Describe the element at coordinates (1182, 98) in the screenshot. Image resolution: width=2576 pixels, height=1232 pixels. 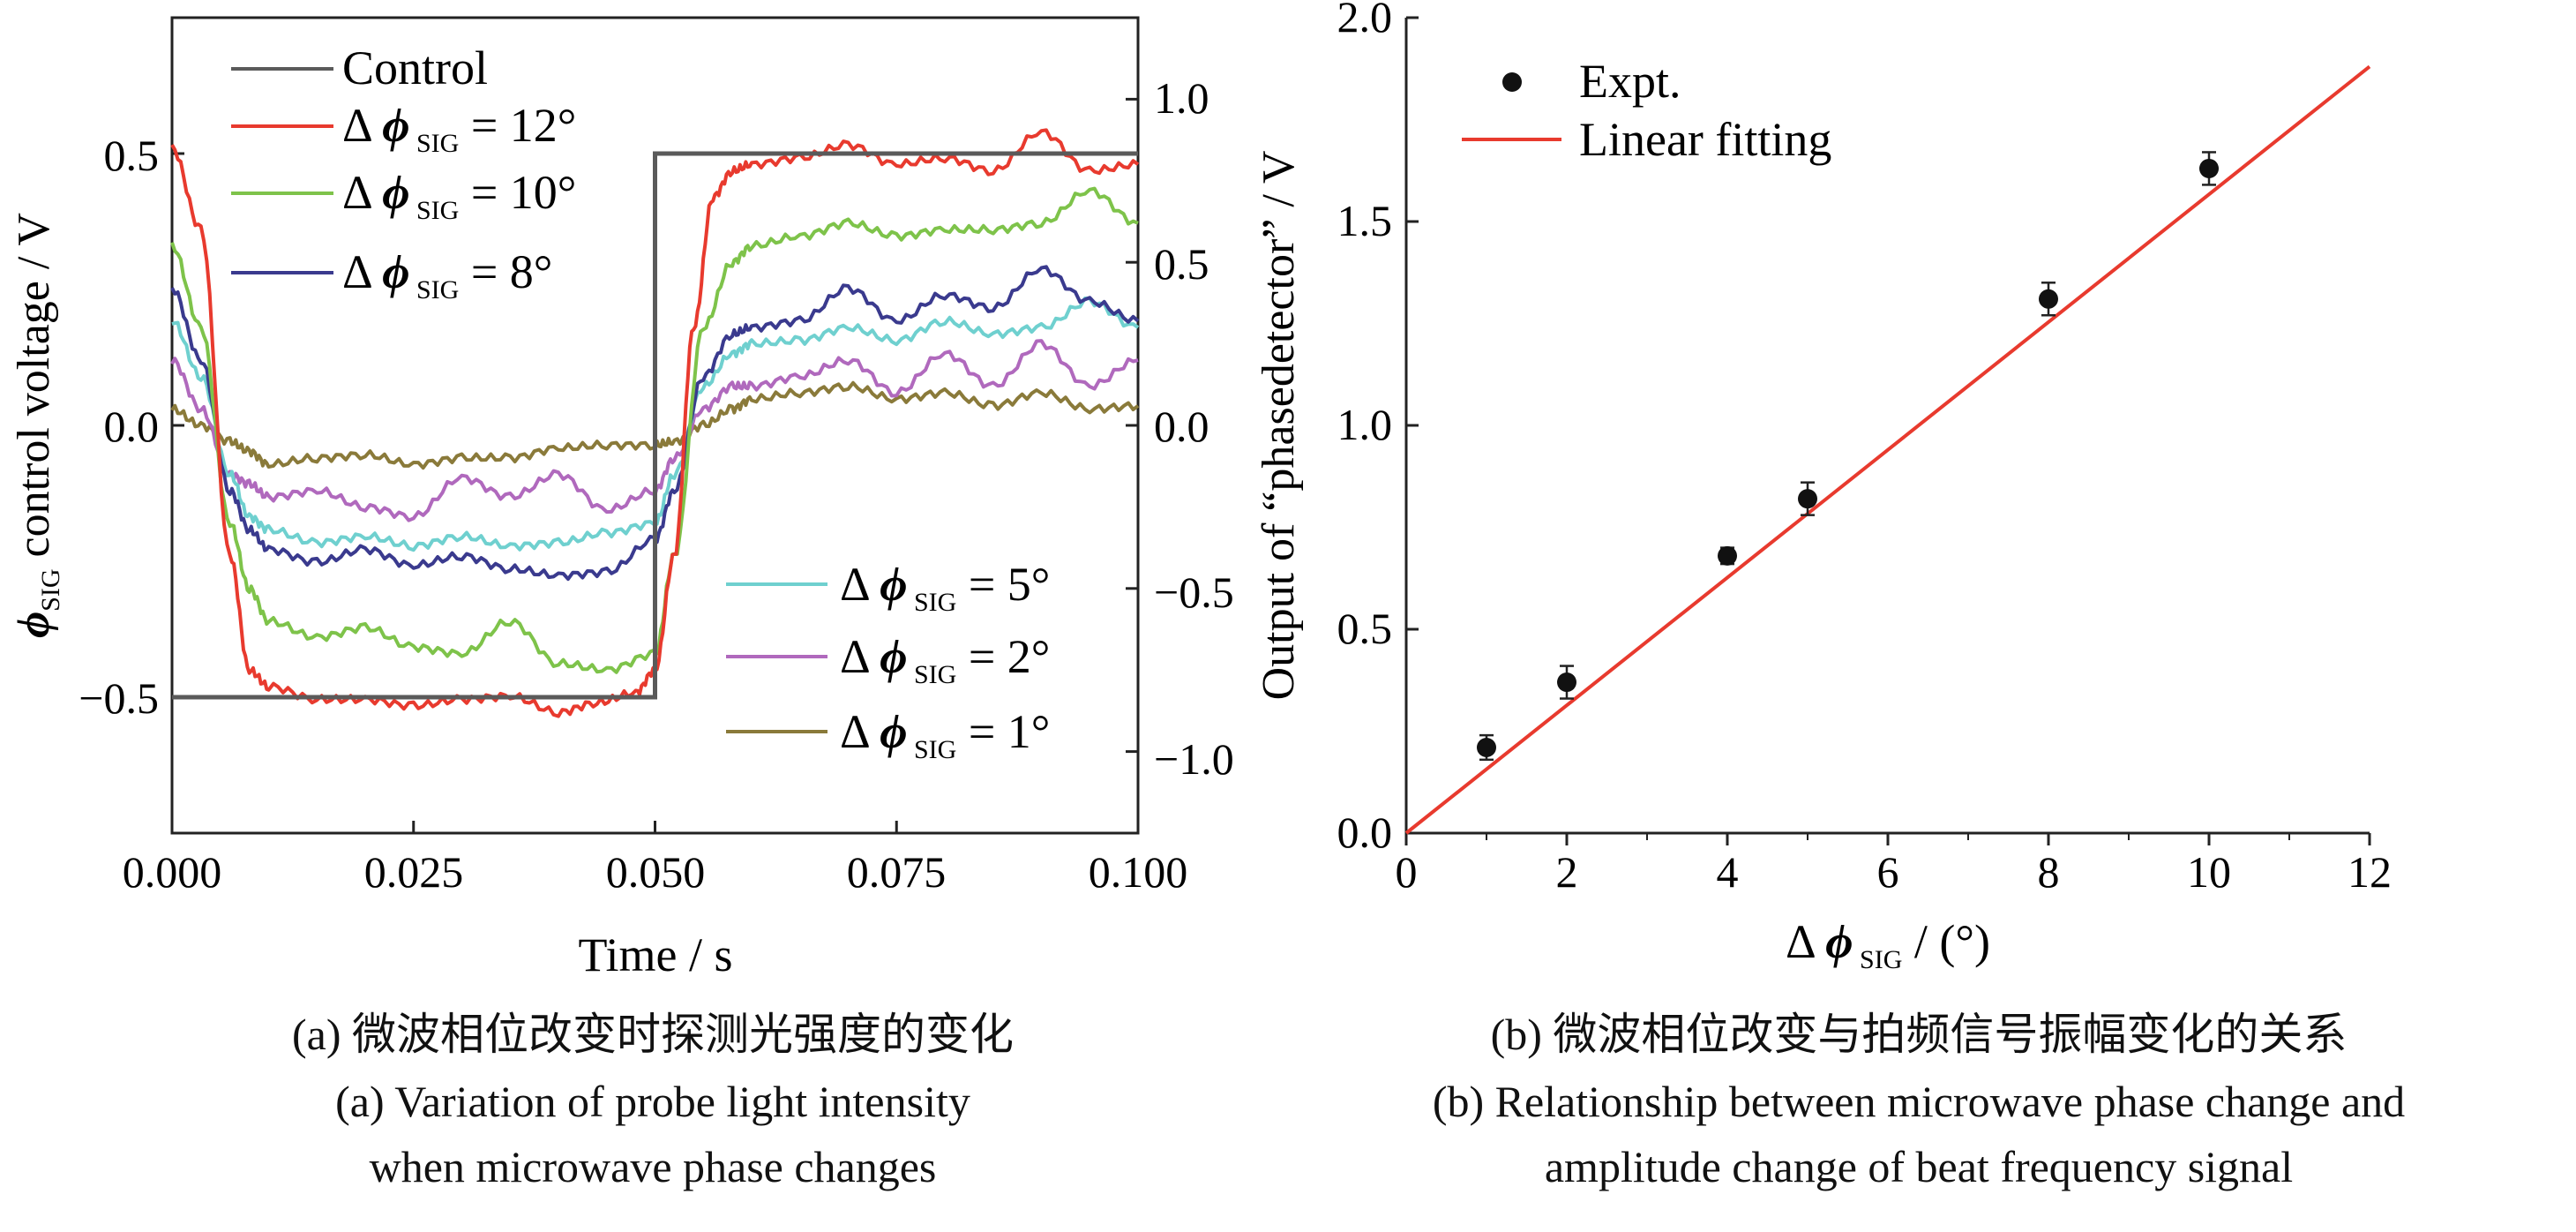
I see `chart-a-ytick-right: 1.0` at that location.